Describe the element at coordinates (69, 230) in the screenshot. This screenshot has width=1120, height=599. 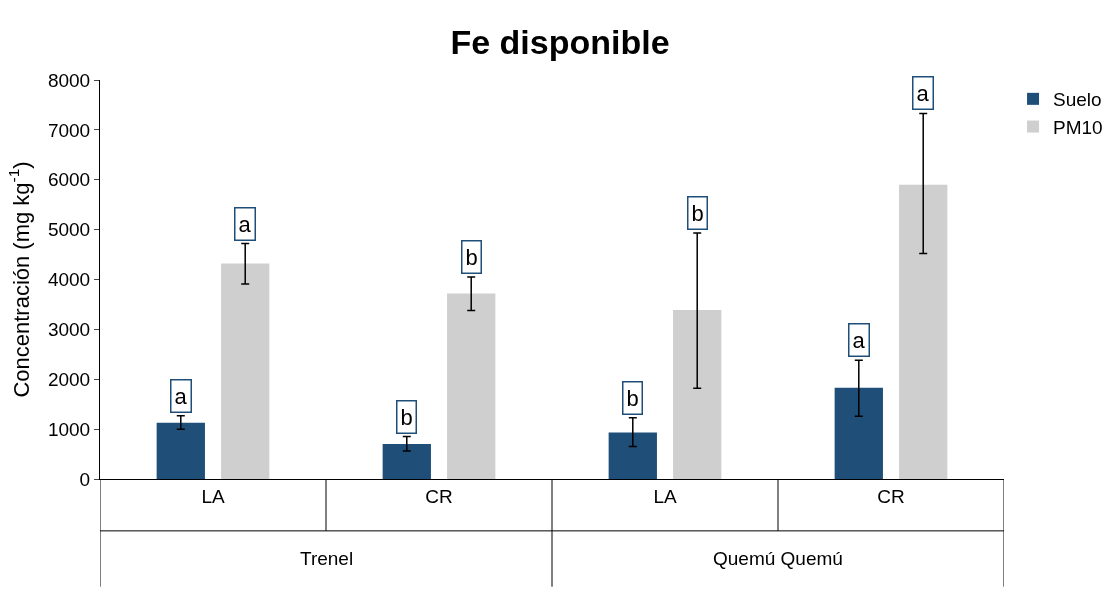
I see `y-tick-label: 5000` at that location.